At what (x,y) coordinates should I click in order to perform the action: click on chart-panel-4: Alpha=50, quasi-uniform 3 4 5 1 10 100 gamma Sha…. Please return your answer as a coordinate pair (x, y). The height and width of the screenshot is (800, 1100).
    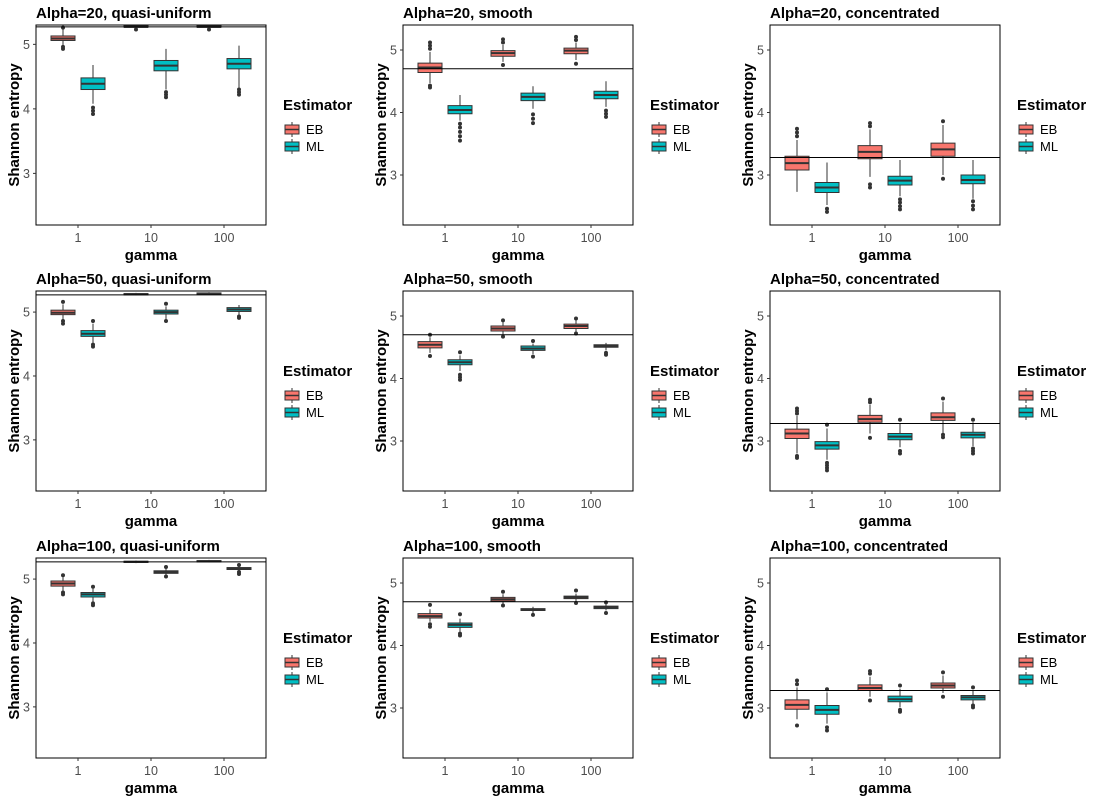
    Looking at the image, I should click on (179, 400).